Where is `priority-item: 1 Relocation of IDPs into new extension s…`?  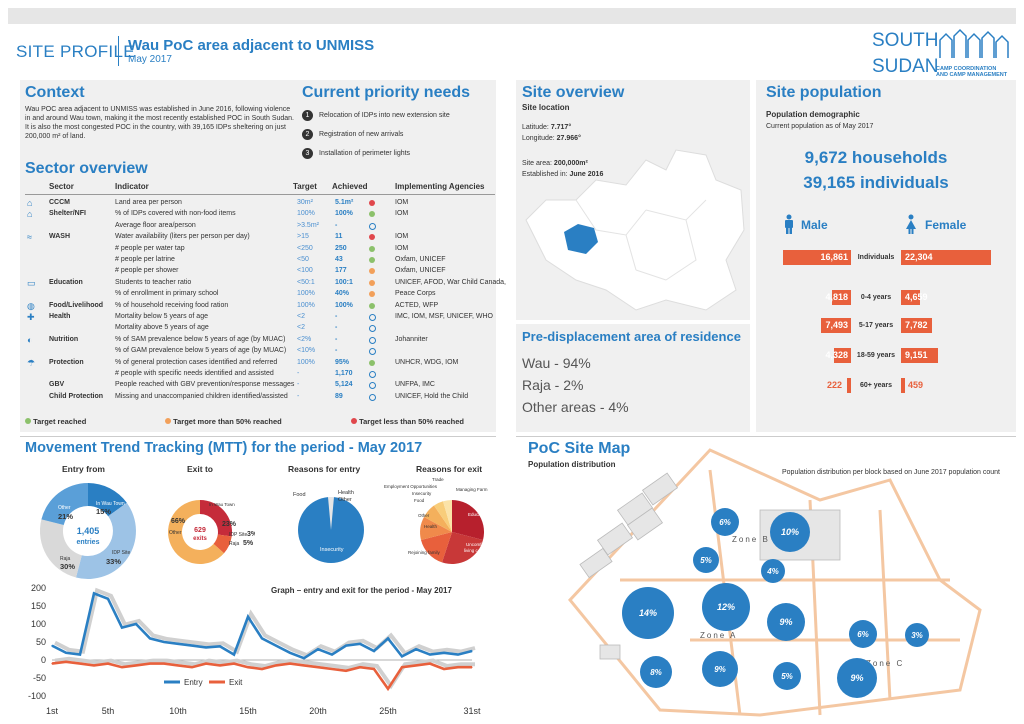
priority-item: 1 Relocation of IDPs into new extension s… is located at coordinates (376, 115).